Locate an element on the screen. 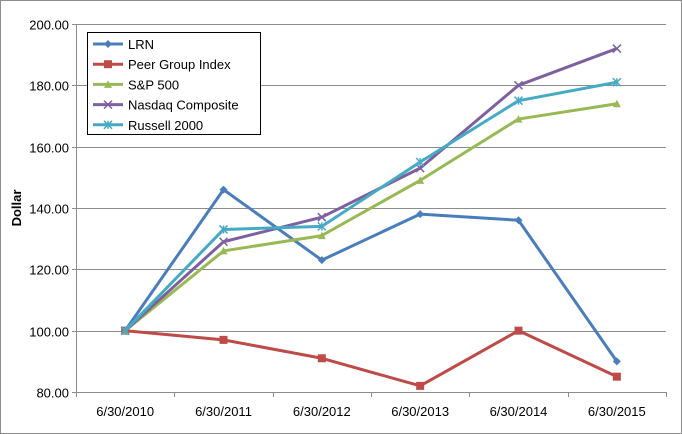 The height and width of the screenshot is (434, 682). x-tick-label: 6/30/2011 is located at coordinates (223, 411).